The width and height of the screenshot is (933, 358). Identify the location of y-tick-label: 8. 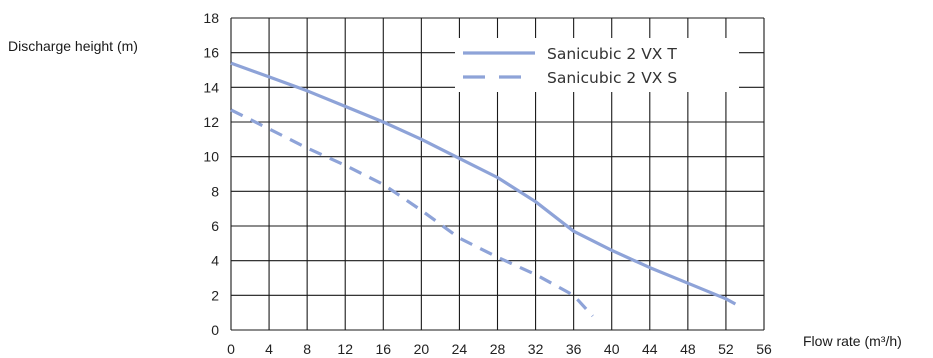
(215, 191).